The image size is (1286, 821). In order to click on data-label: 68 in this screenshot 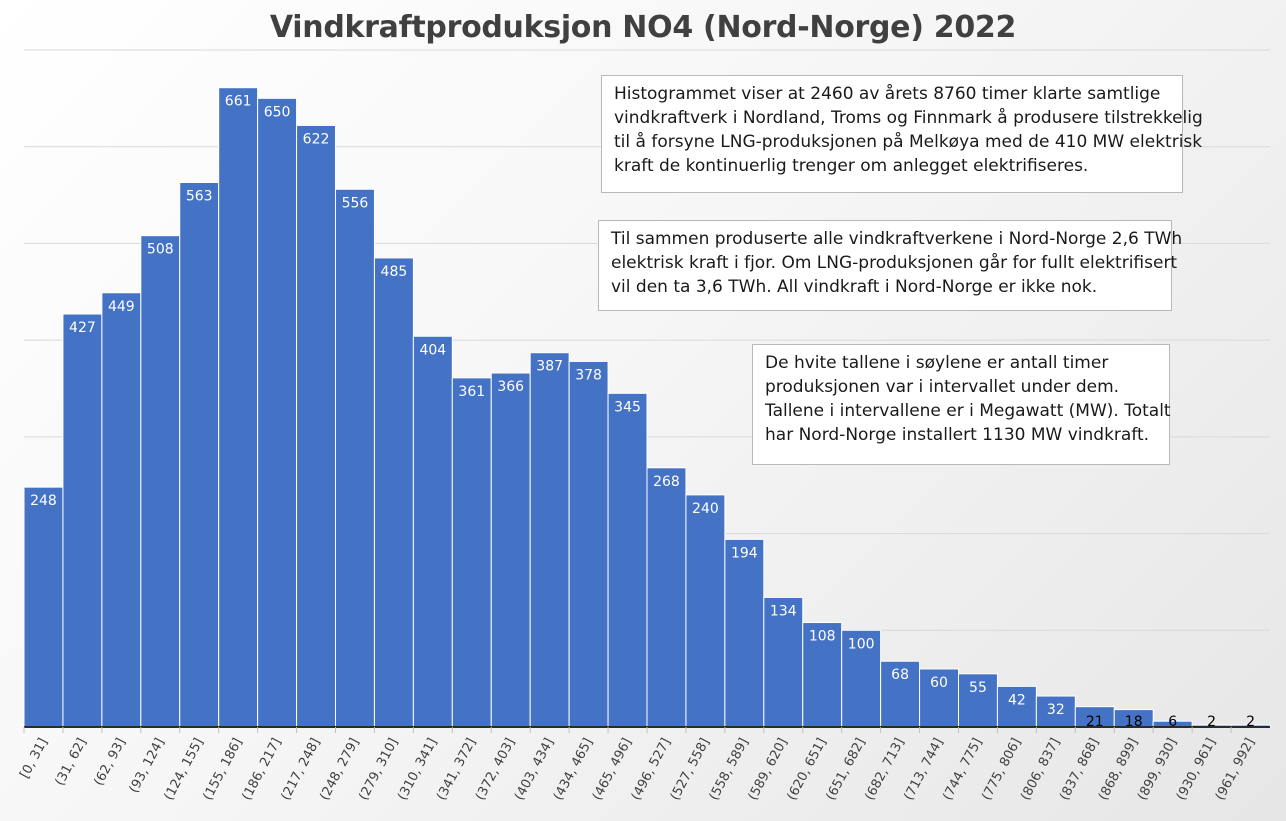, I will do `click(900, 675)`.